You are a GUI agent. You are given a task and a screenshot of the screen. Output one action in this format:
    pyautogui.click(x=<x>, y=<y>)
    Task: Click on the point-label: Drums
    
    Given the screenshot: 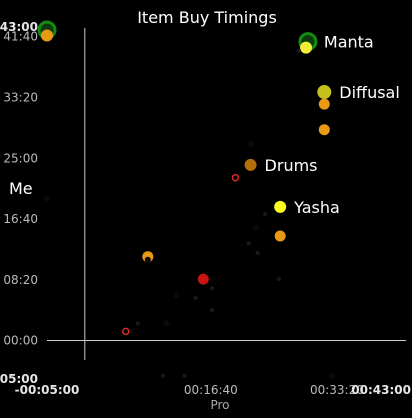 What is the action you would take?
    pyautogui.click(x=291, y=165)
    